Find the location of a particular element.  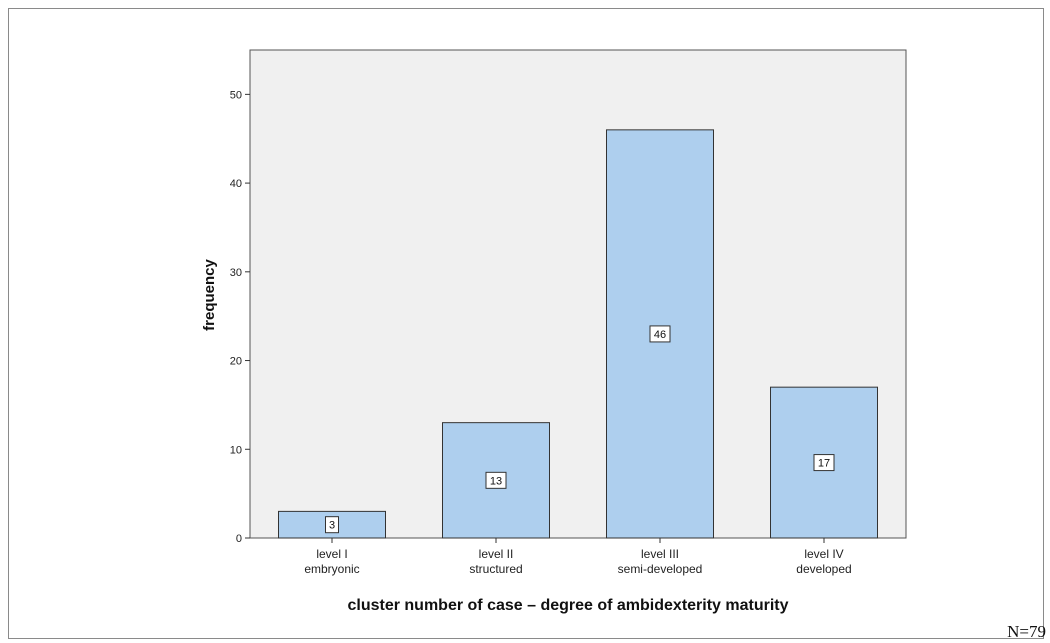

sample-size-note: N=79 is located at coordinates (1026, 631).